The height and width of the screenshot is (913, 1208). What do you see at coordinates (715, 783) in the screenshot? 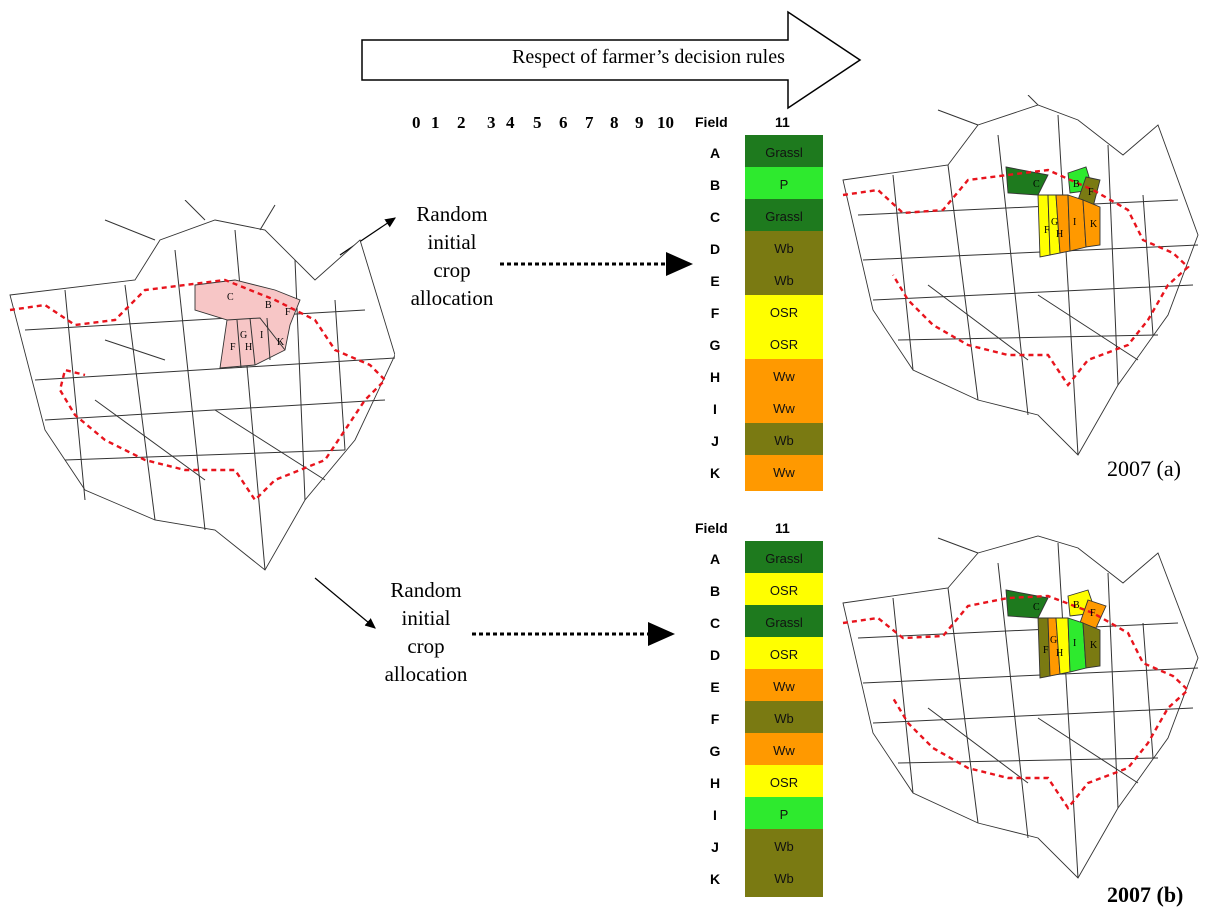
I see `field-letter: H` at bounding box center [715, 783].